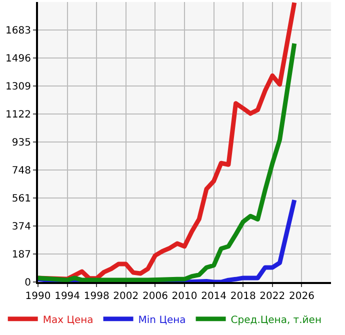  Describe the element at coordinates (27, 283) in the screenshot. I see `y-tick-label: 0` at that location.